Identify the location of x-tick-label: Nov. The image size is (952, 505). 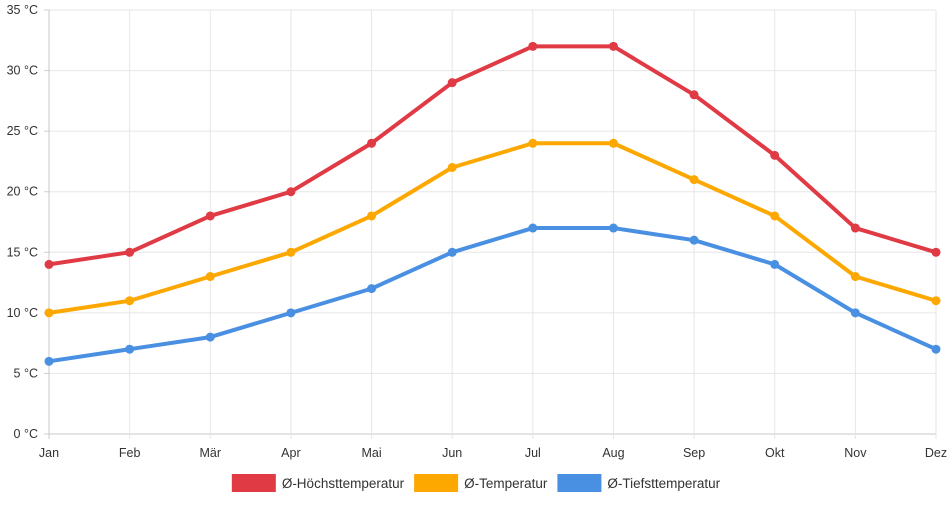
(855, 453).